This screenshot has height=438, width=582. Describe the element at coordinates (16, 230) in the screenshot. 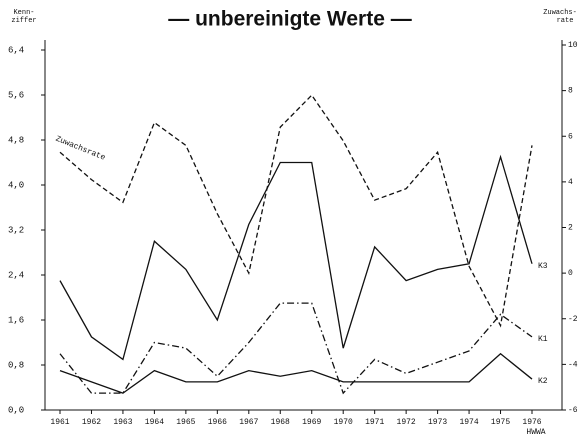

I see `y-tick-label: 3,2` at that location.